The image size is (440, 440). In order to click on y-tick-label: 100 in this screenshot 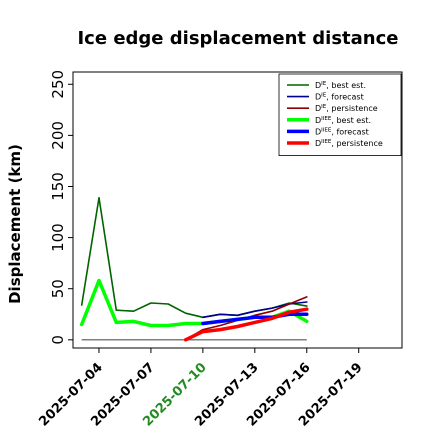, I will do `click(58, 237)`.